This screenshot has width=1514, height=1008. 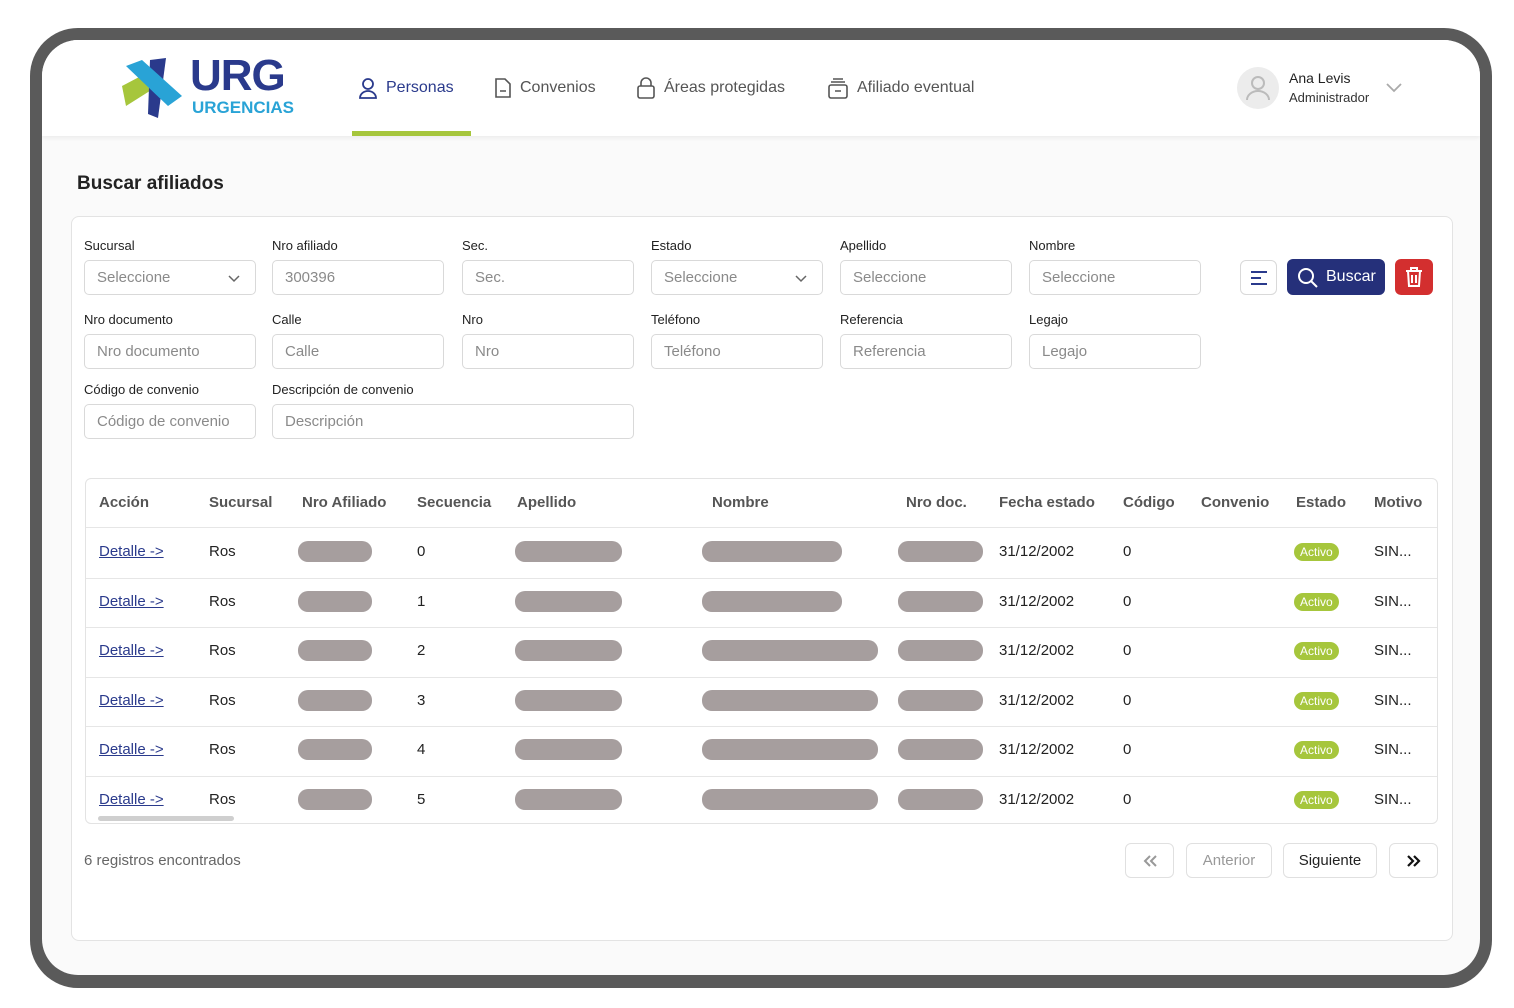 What do you see at coordinates (1414, 277) in the screenshot?
I see `clear-button` at bounding box center [1414, 277].